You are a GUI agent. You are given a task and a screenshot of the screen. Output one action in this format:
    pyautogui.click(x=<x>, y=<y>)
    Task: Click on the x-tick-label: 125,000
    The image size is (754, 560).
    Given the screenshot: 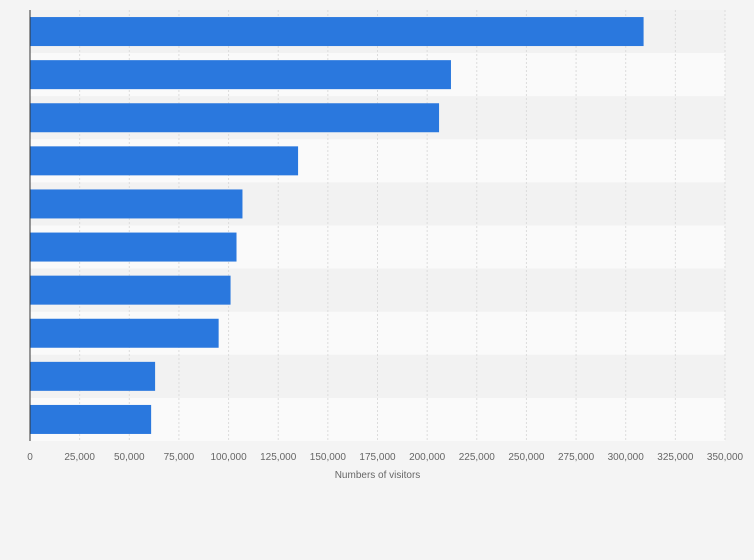 What is the action you would take?
    pyautogui.click(x=278, y=457)
    